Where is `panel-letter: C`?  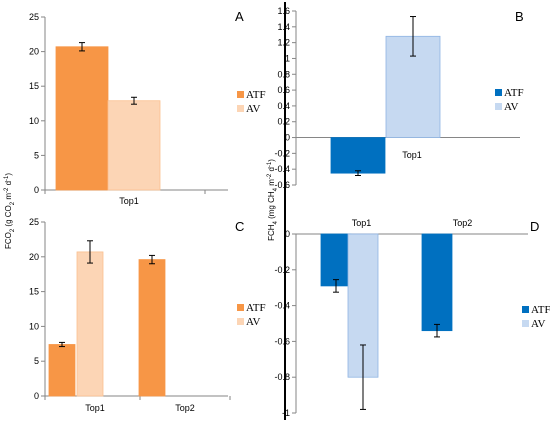 panel-letter: C is located at coordinates (239, 226).